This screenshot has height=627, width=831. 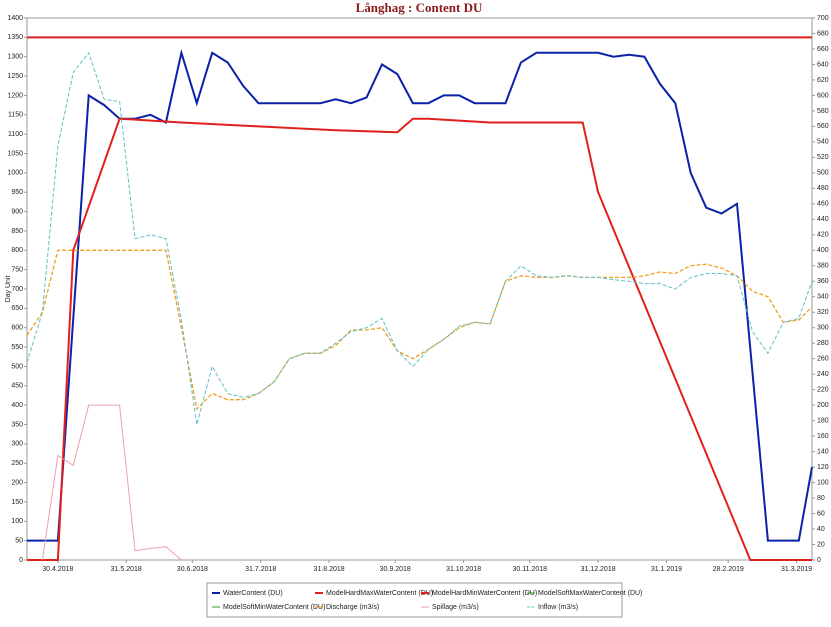 What do you see at coordinates (17, 347) in the screenshot?
I see `y-tick-label: 550` at bounding box center [17, 347].